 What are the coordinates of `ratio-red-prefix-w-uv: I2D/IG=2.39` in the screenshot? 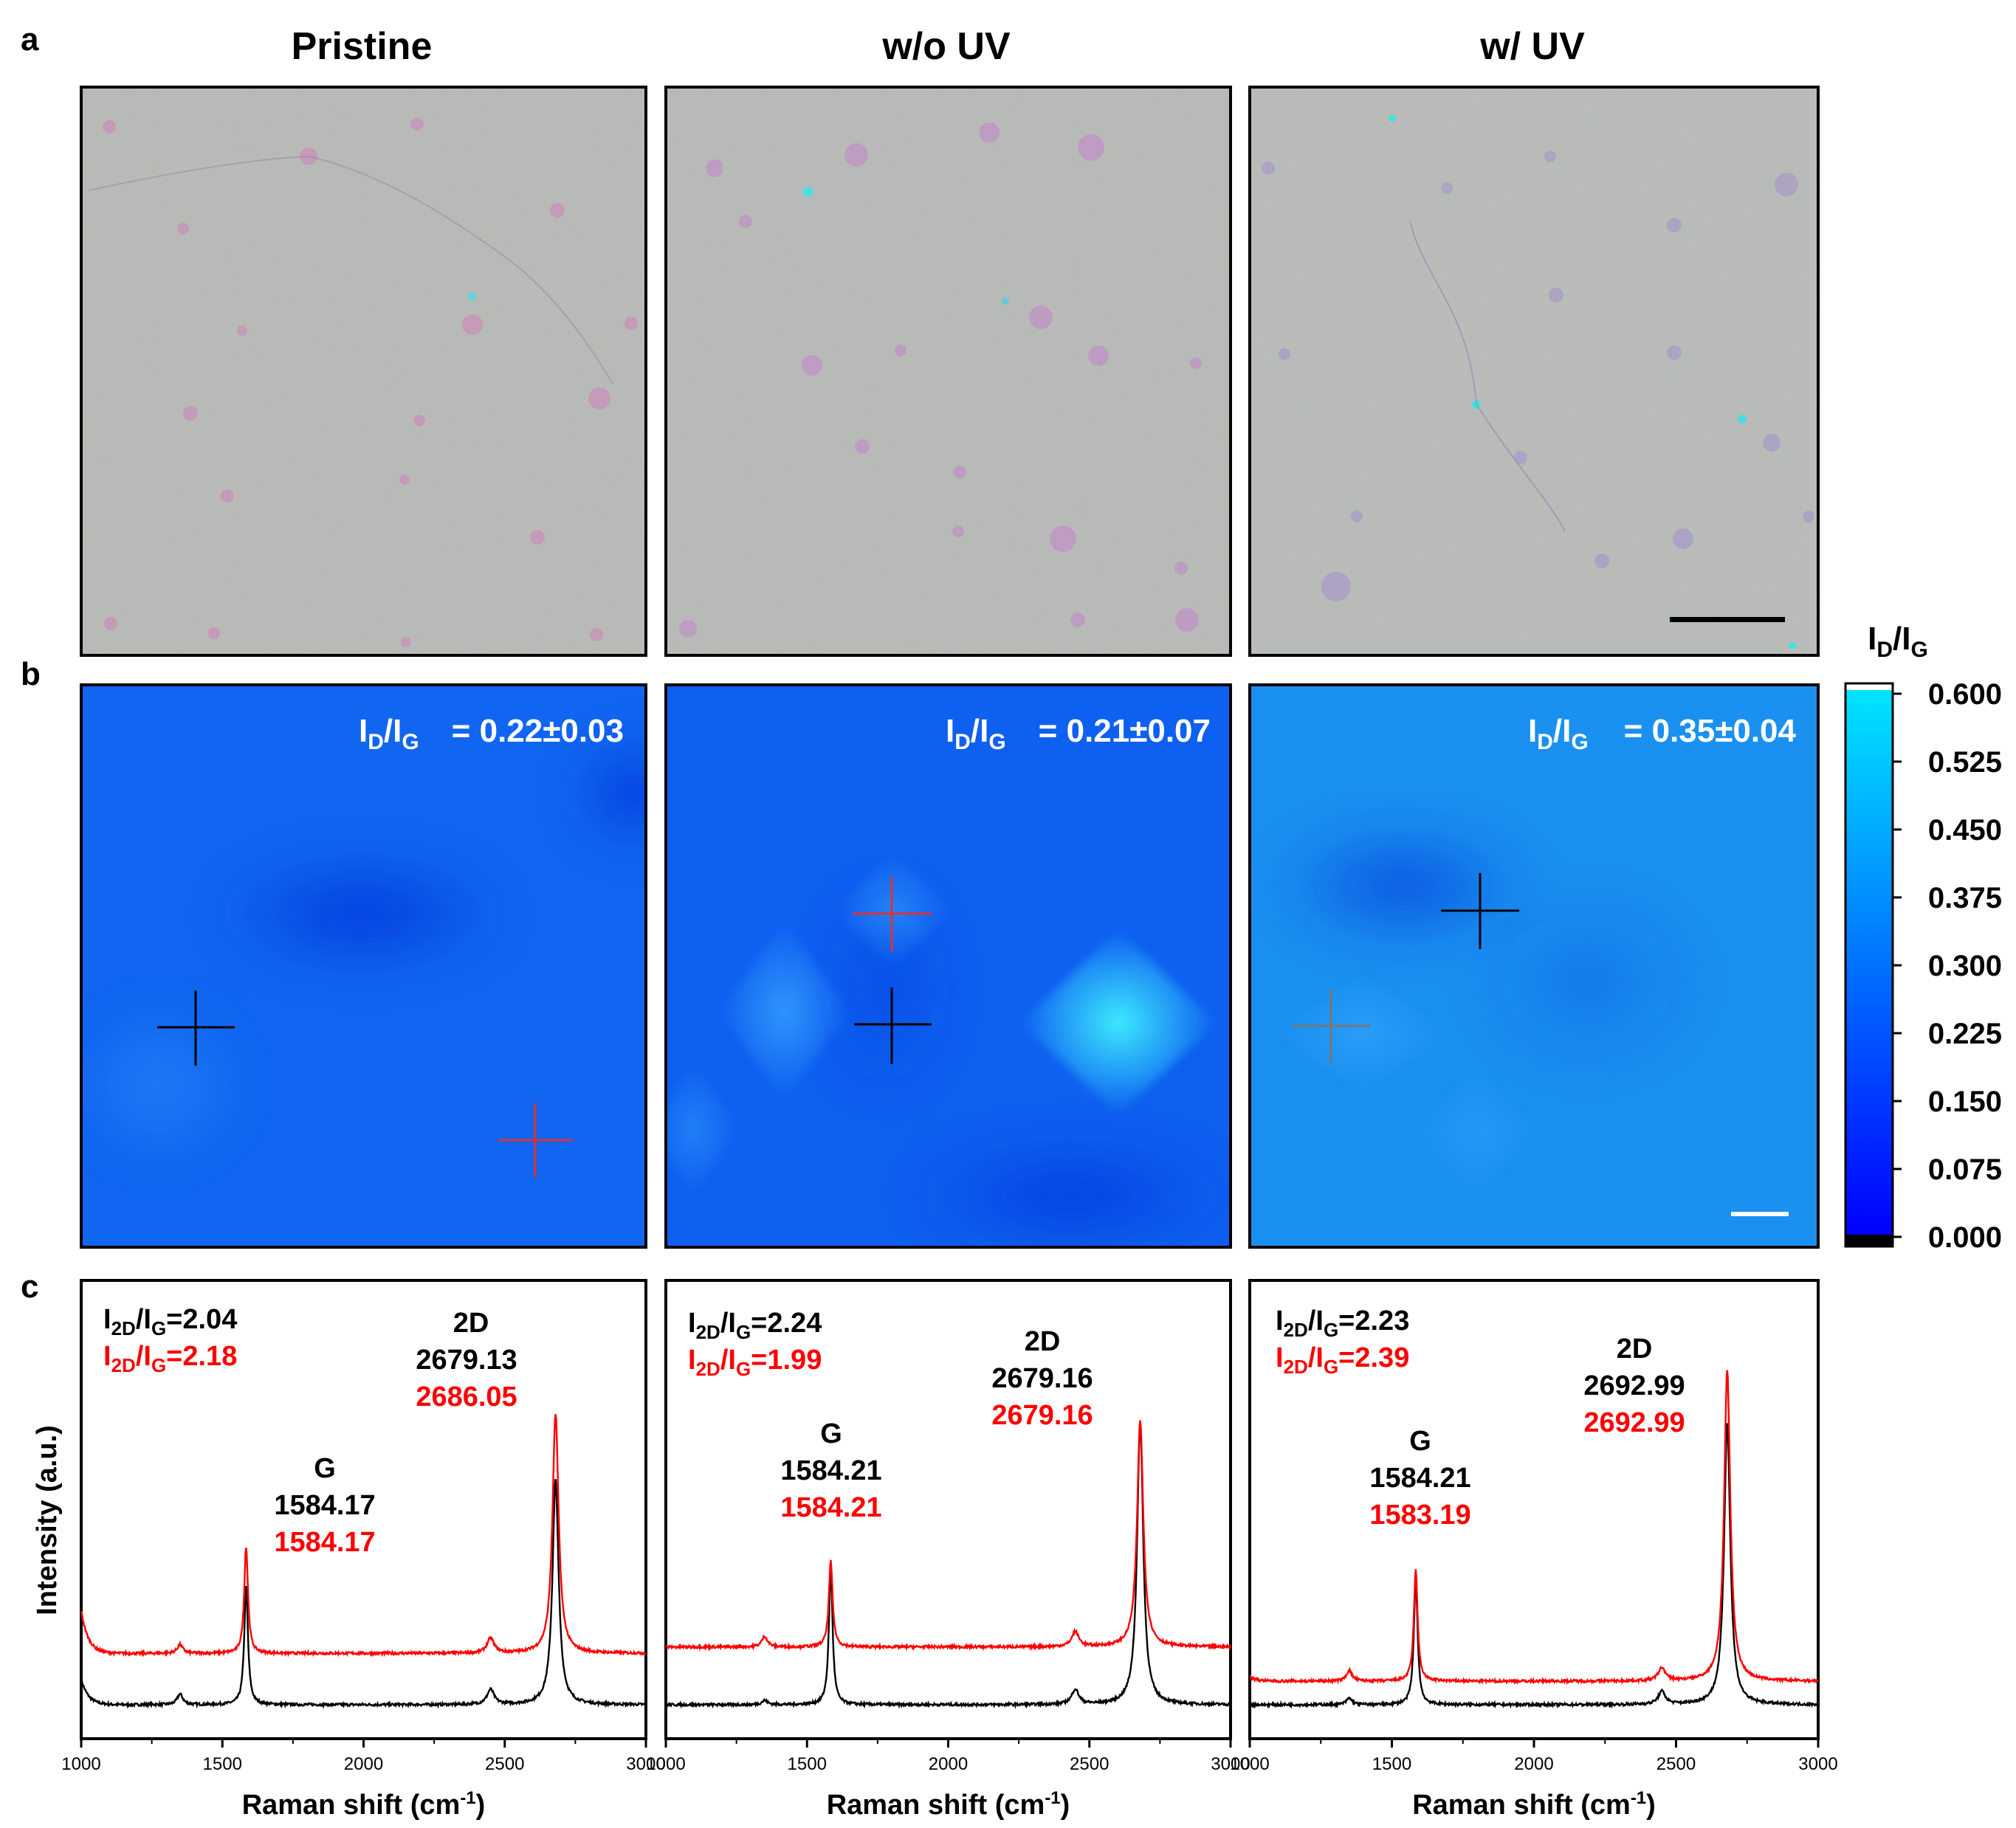 It's located at (1342, 1360).